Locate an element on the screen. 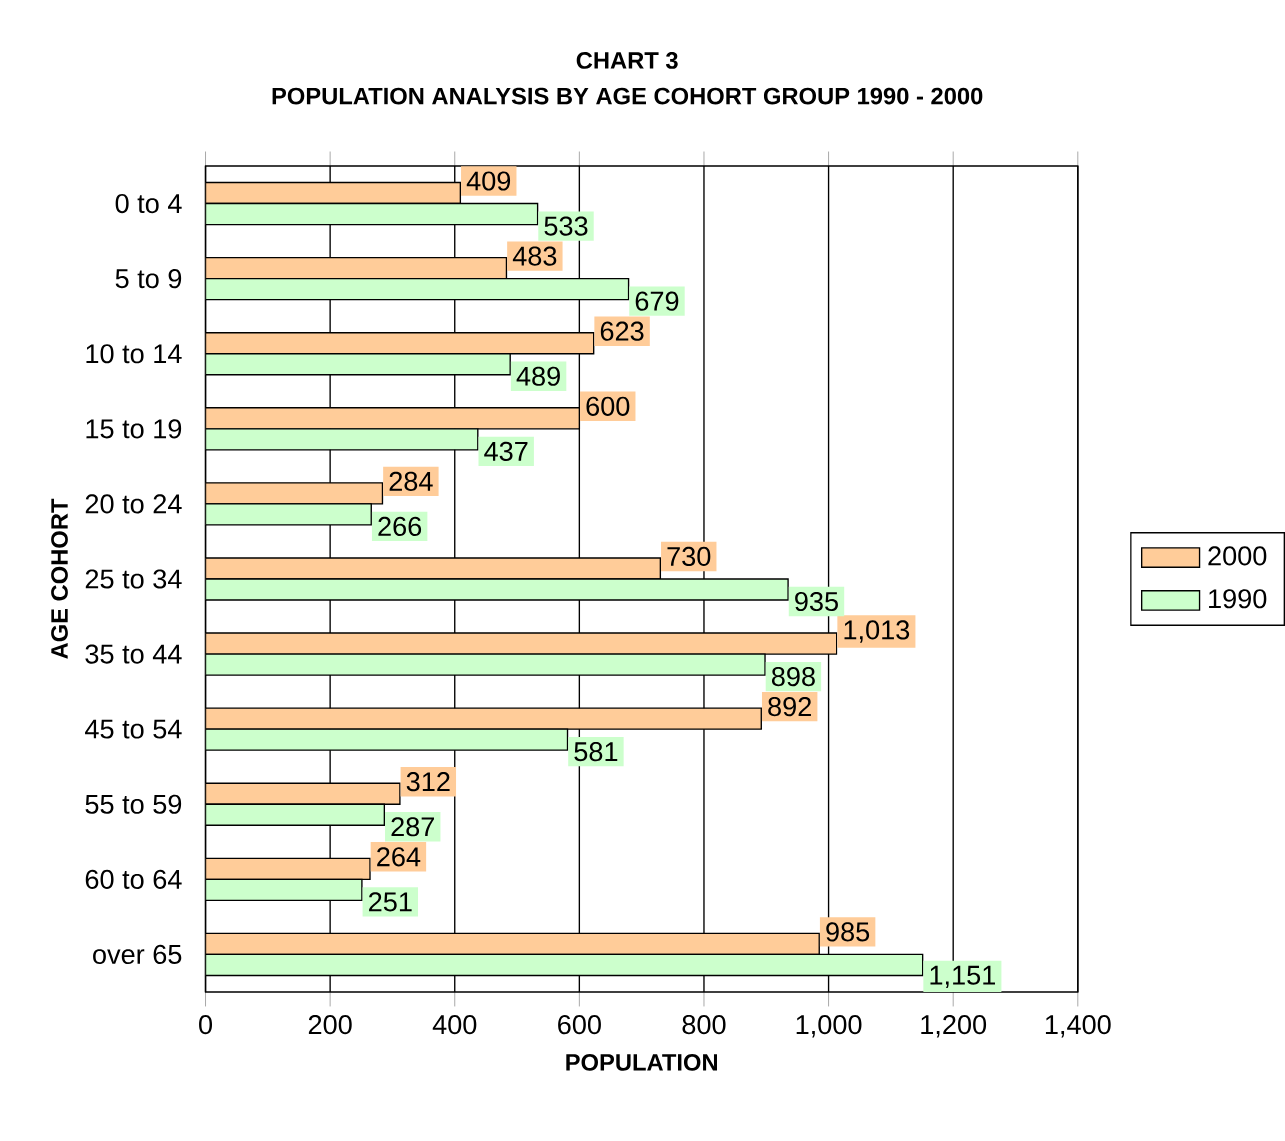 This screenshot has width=1285, height=1141. y-tick-label: 45 to 54 is located at coordinates (133, 729).